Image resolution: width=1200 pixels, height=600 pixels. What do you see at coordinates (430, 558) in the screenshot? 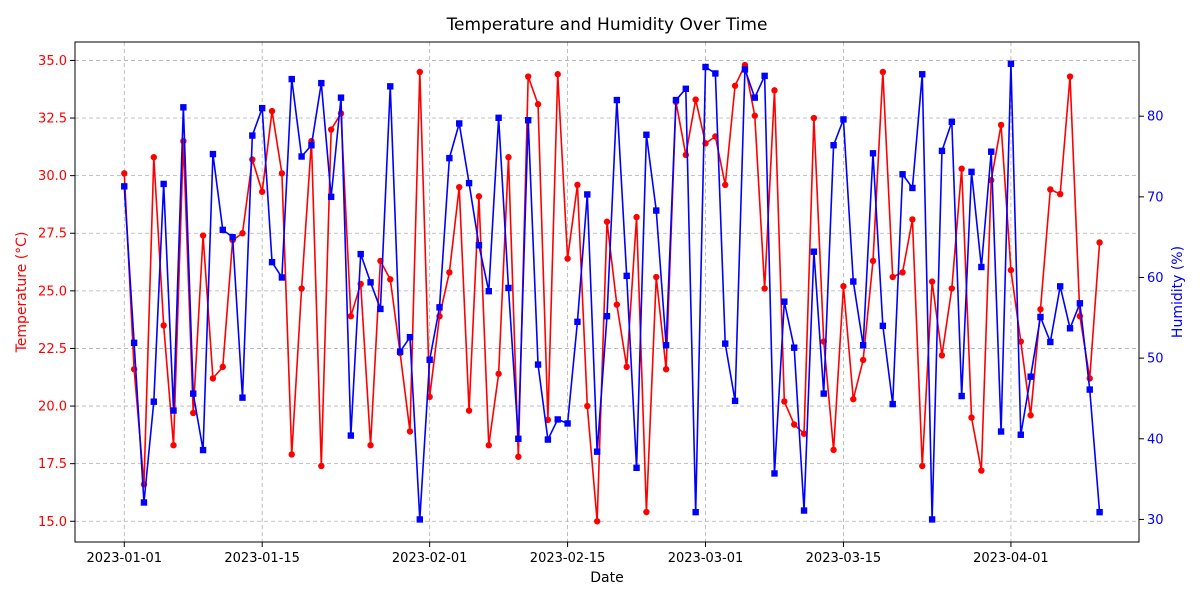
I see `x-tick-label: 2023-02-01` at bounding box center [430, 558].